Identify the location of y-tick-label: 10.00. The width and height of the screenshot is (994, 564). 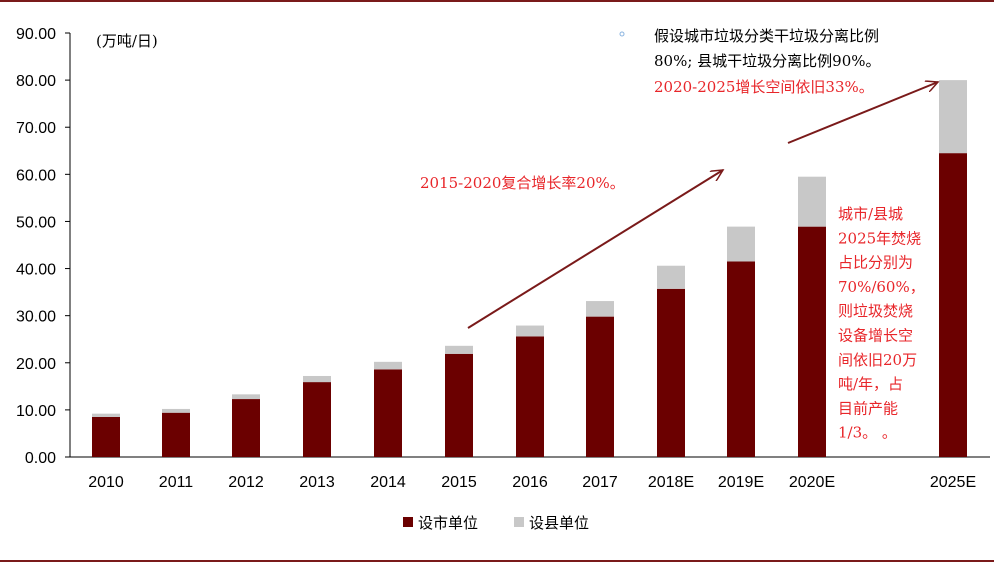
(36, 411).